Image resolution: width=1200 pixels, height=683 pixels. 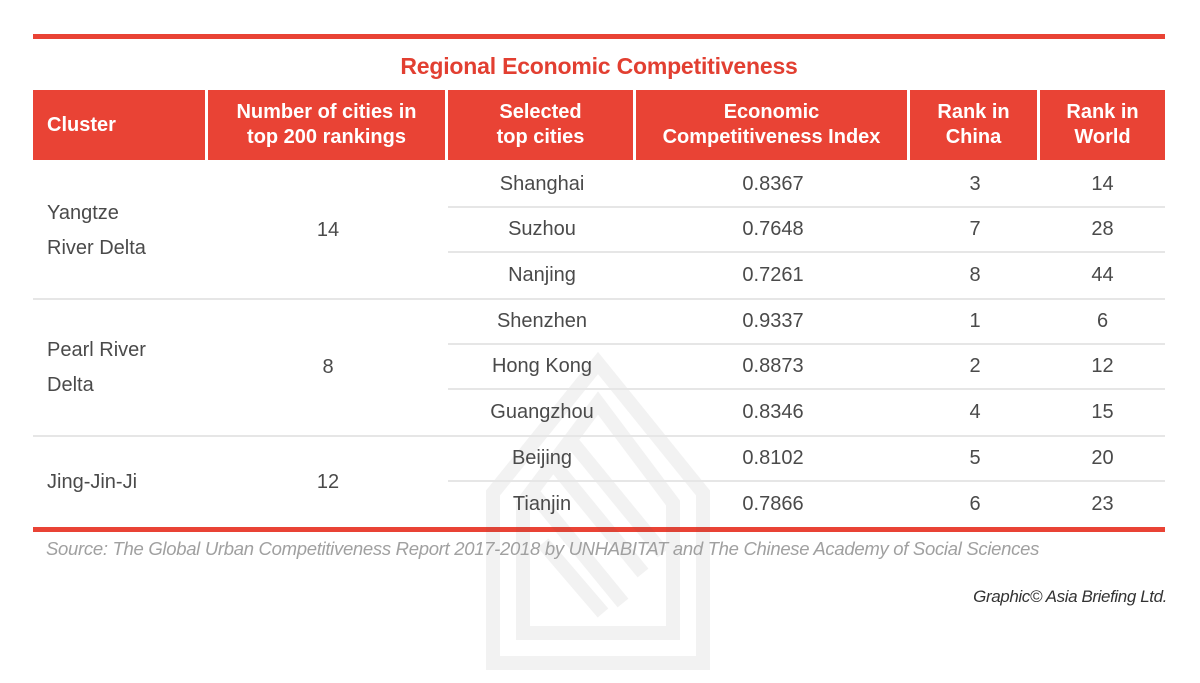 I want to click on table-title: Regional Economic Competitiveness, so click(x=599, y=66).